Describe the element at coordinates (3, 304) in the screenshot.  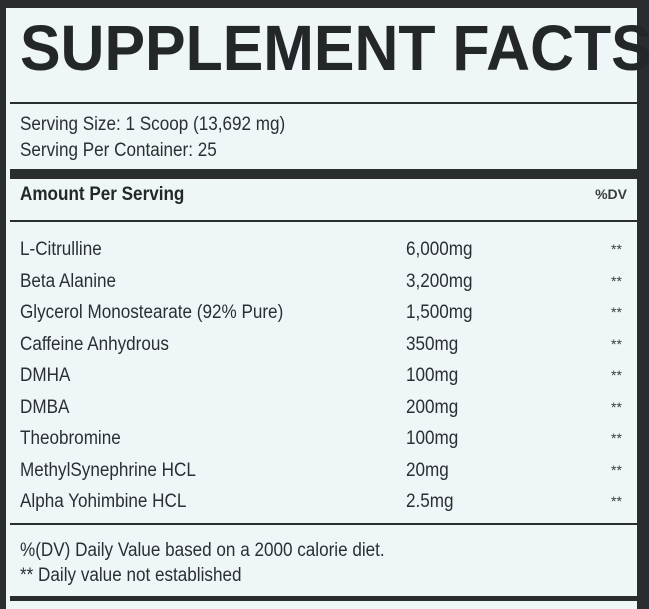
I see `left-border` at that location.